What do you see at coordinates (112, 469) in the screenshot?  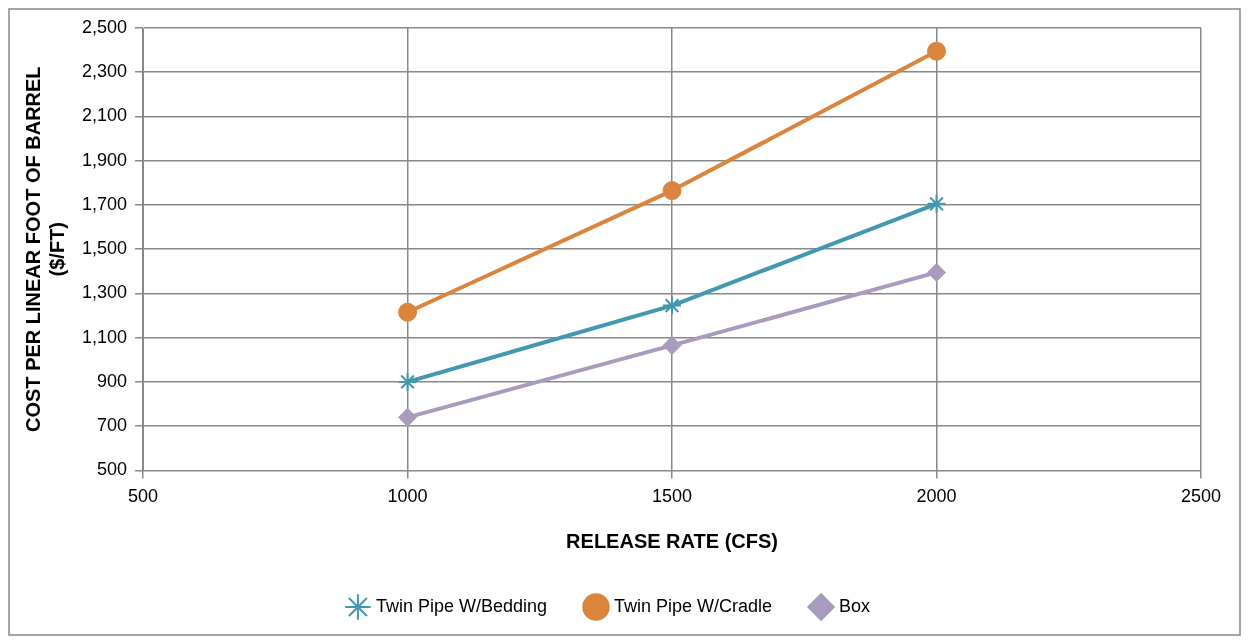 I see `y-tick-label: 500` at bounding box center [112, 469].